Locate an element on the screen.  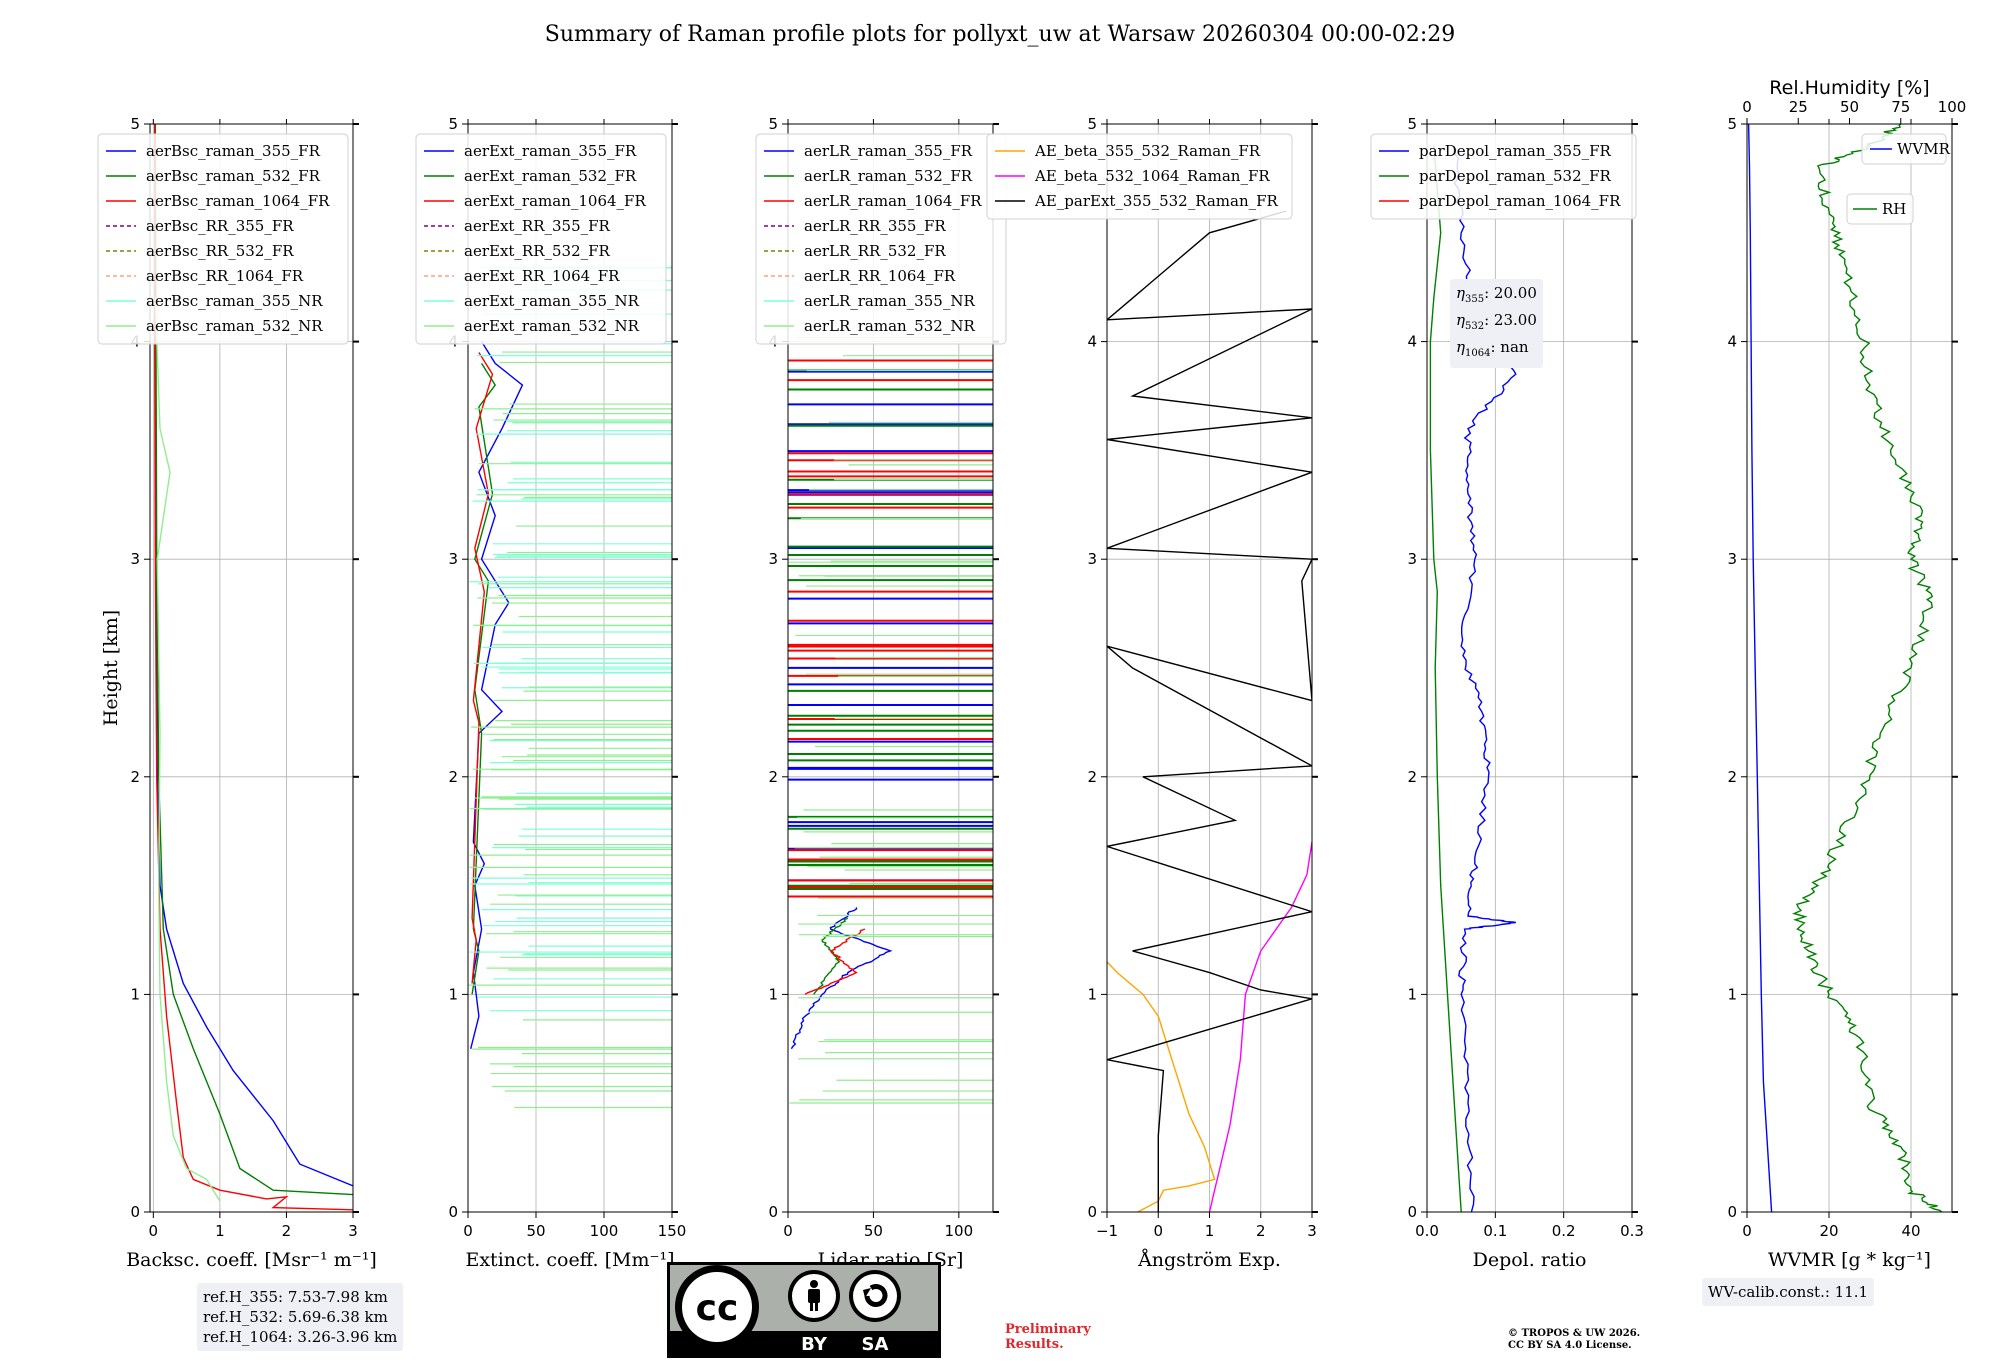
series-aerBsc_raman_1064_FR is located at coordinates (253, 667).